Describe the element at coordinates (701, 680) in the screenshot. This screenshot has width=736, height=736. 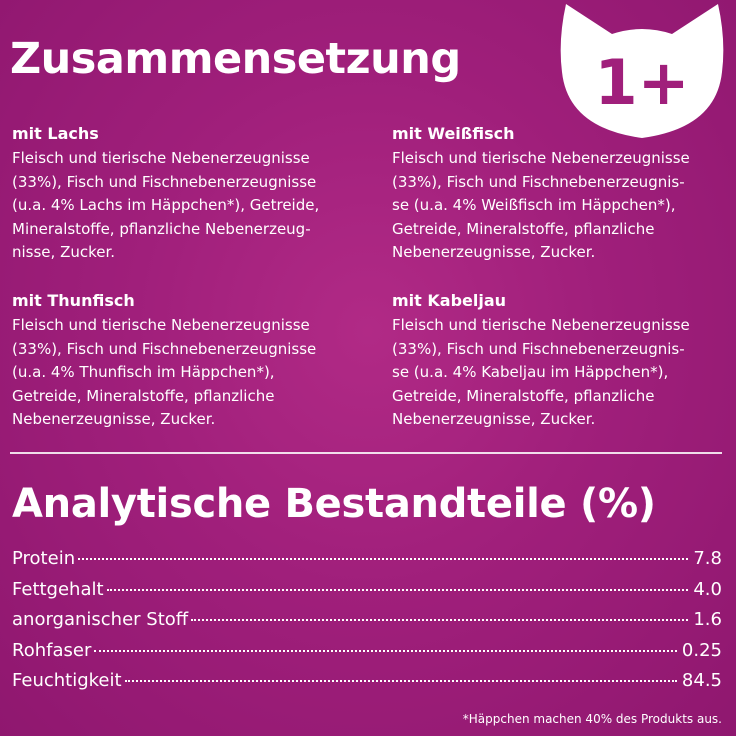
I see `analytics-value: 84.5` at that location.